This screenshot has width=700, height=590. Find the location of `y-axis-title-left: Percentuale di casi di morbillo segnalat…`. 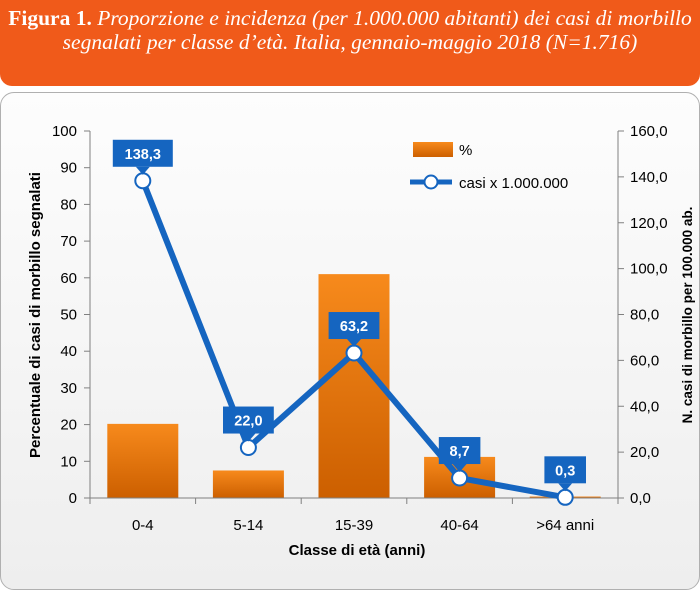

y-axis-title-left: Percentuale di casi di morbillo segnalat… is located at coordinates (35, 315).